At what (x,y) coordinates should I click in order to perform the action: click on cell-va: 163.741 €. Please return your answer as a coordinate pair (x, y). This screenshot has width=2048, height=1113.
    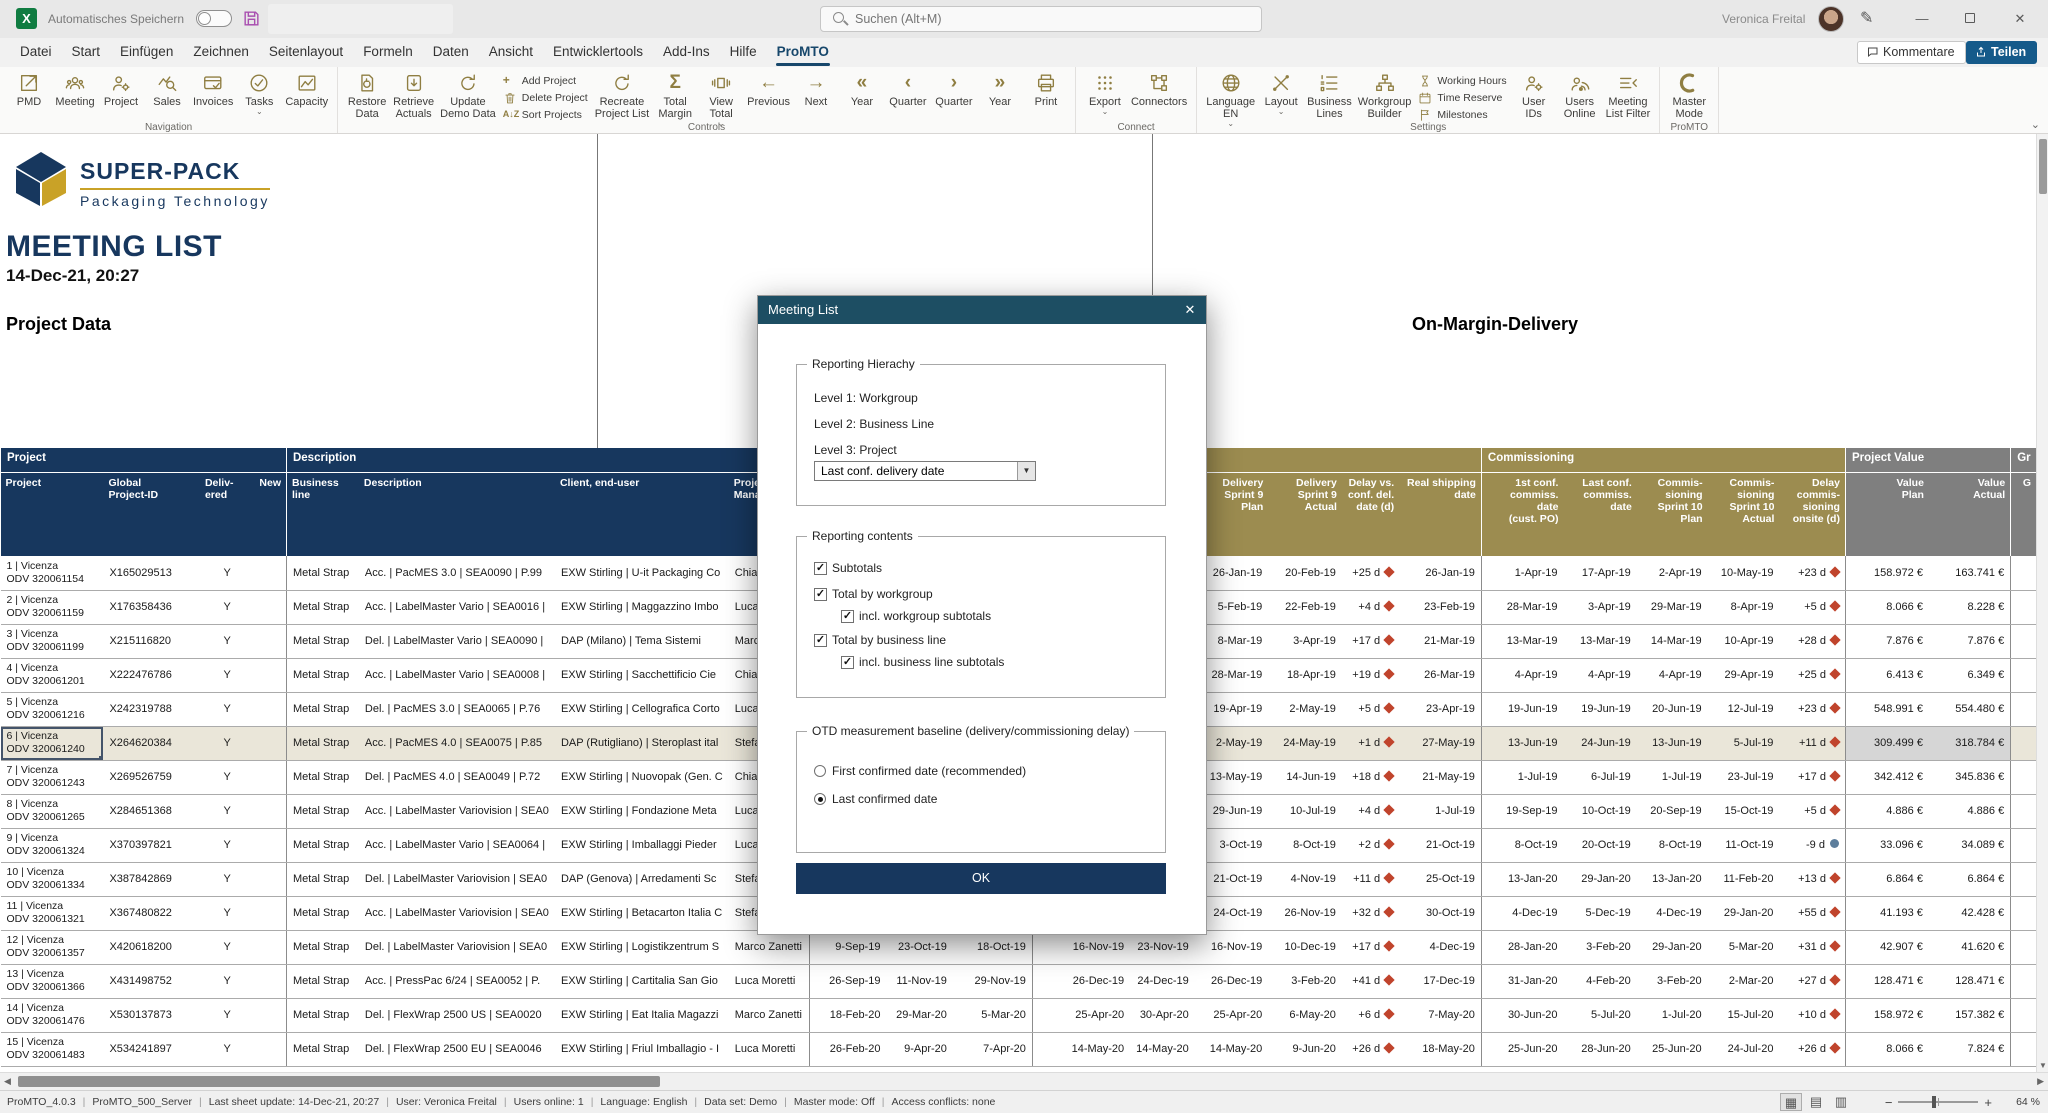
    Looking at the image, I should click on (1970, 573).